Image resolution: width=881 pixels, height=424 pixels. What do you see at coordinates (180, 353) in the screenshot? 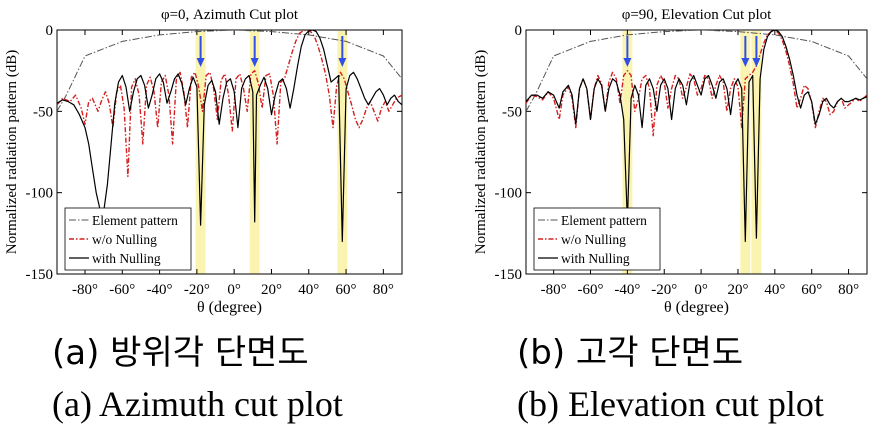
I see `caption-a-korean: (a) 방위각 단면도` at bounding box center [180, 353].